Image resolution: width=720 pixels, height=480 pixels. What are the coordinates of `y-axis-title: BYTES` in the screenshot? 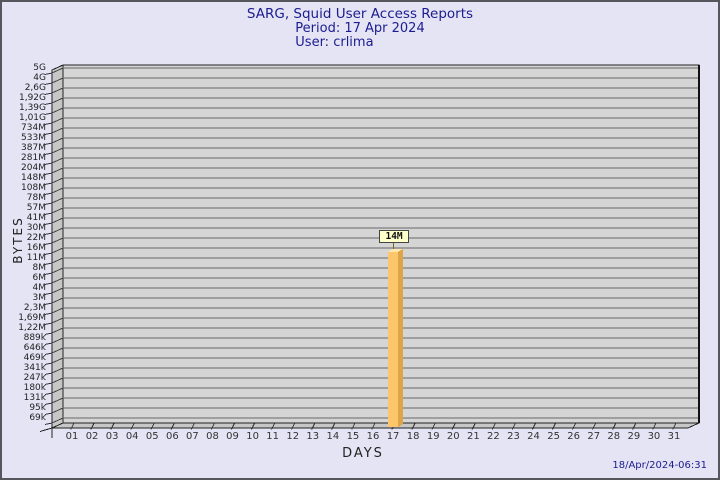 It's located at (18, 240).